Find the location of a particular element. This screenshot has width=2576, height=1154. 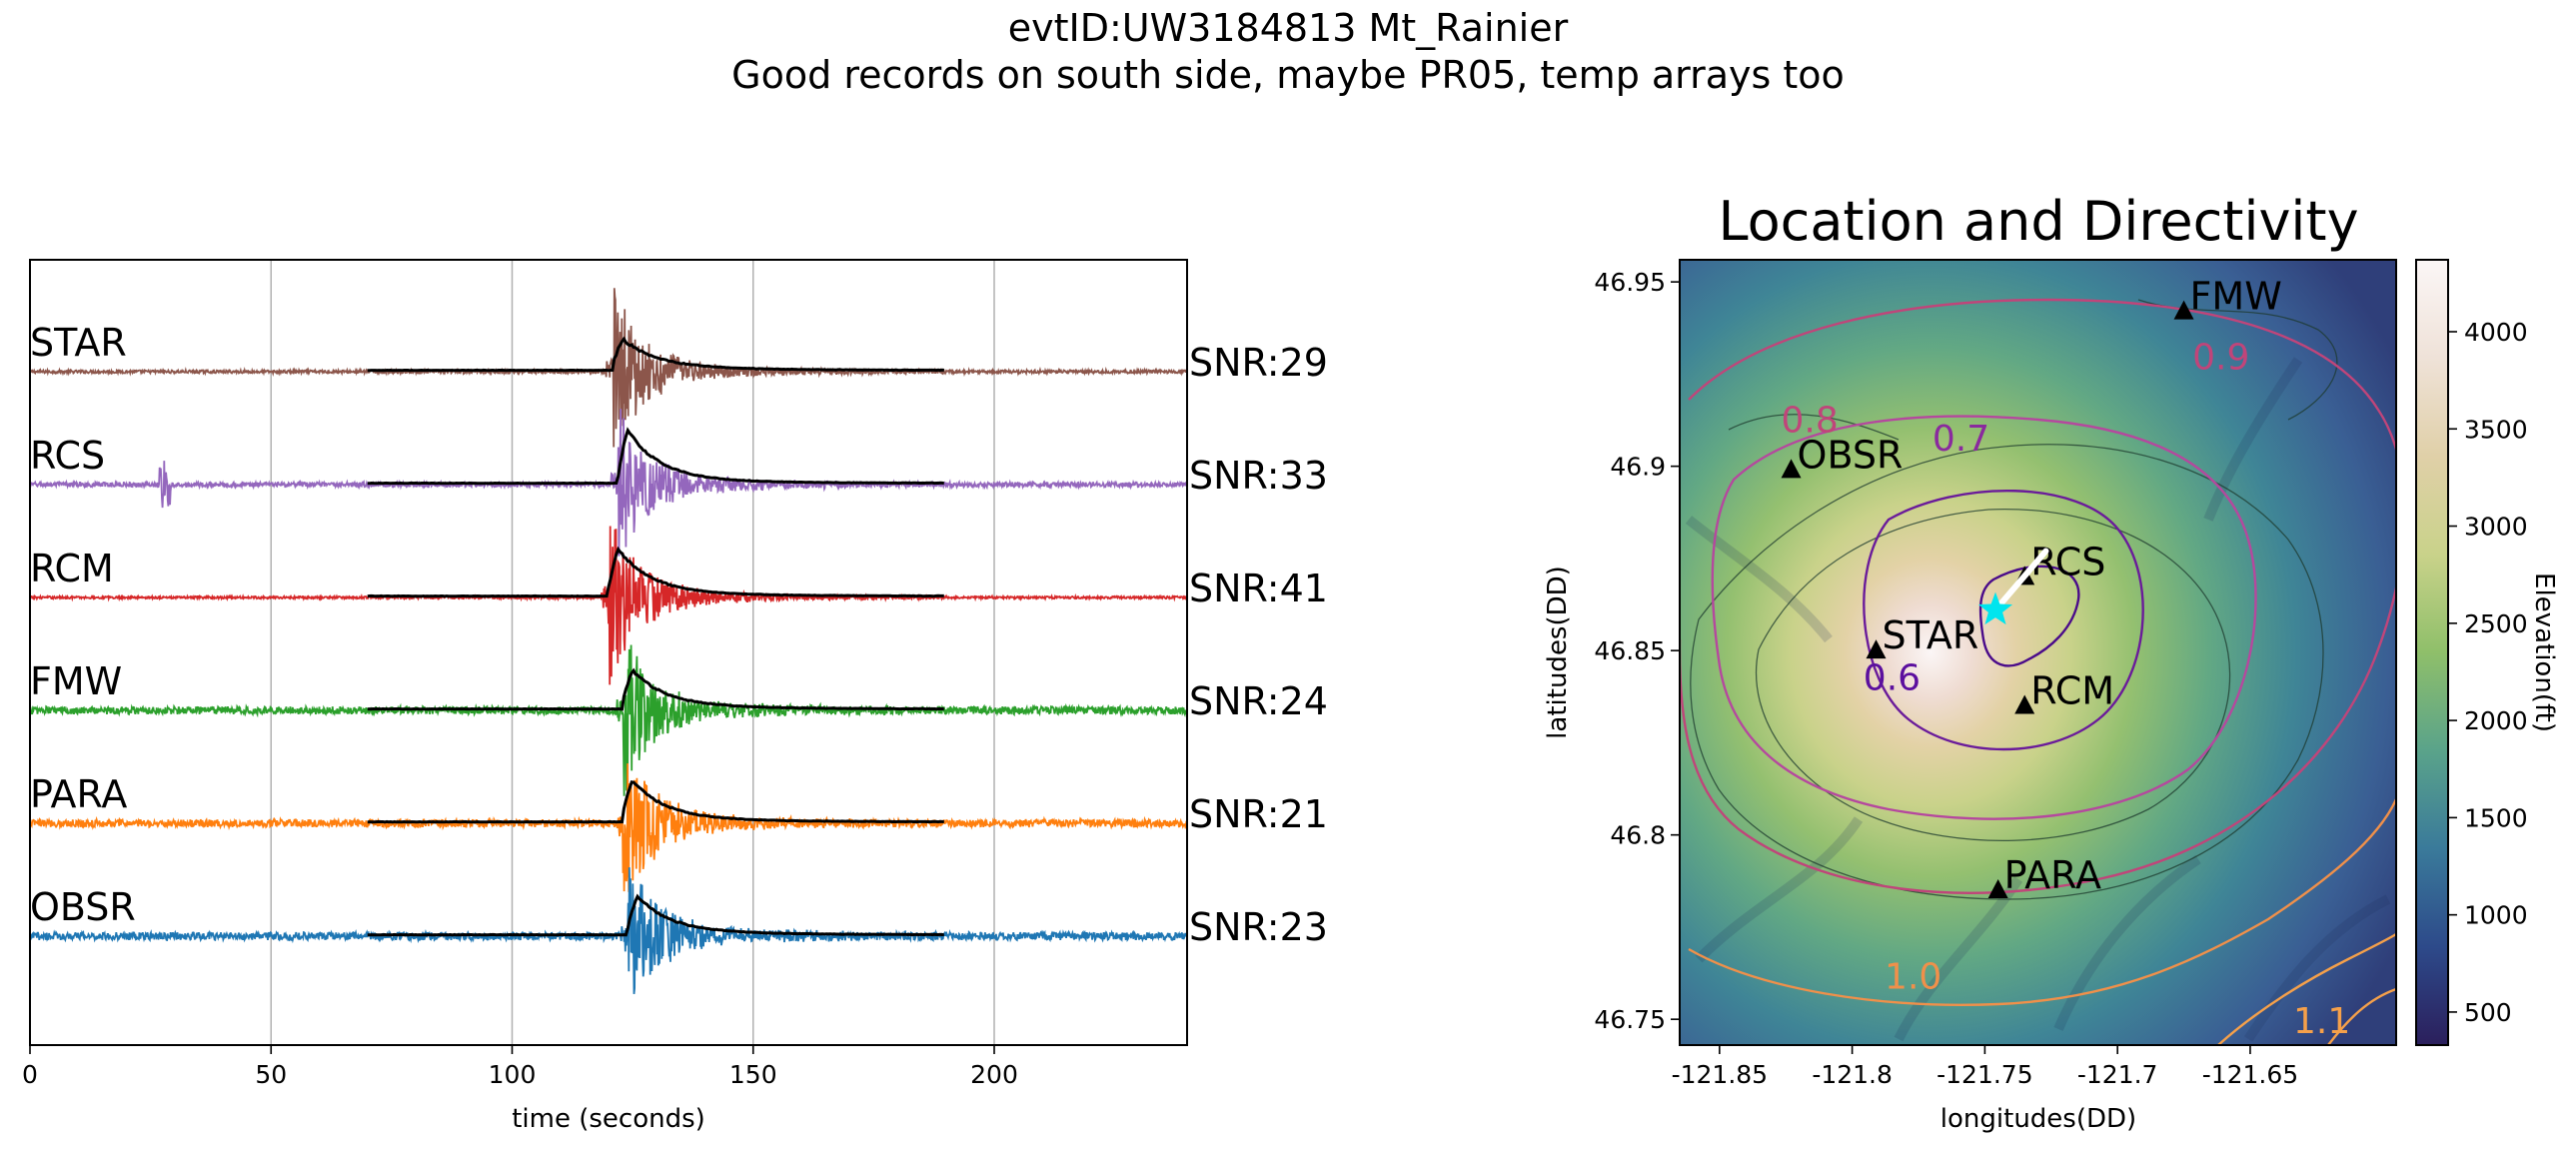

colorbar-tick-label: 1000 is located at coordinates (2496, 915).